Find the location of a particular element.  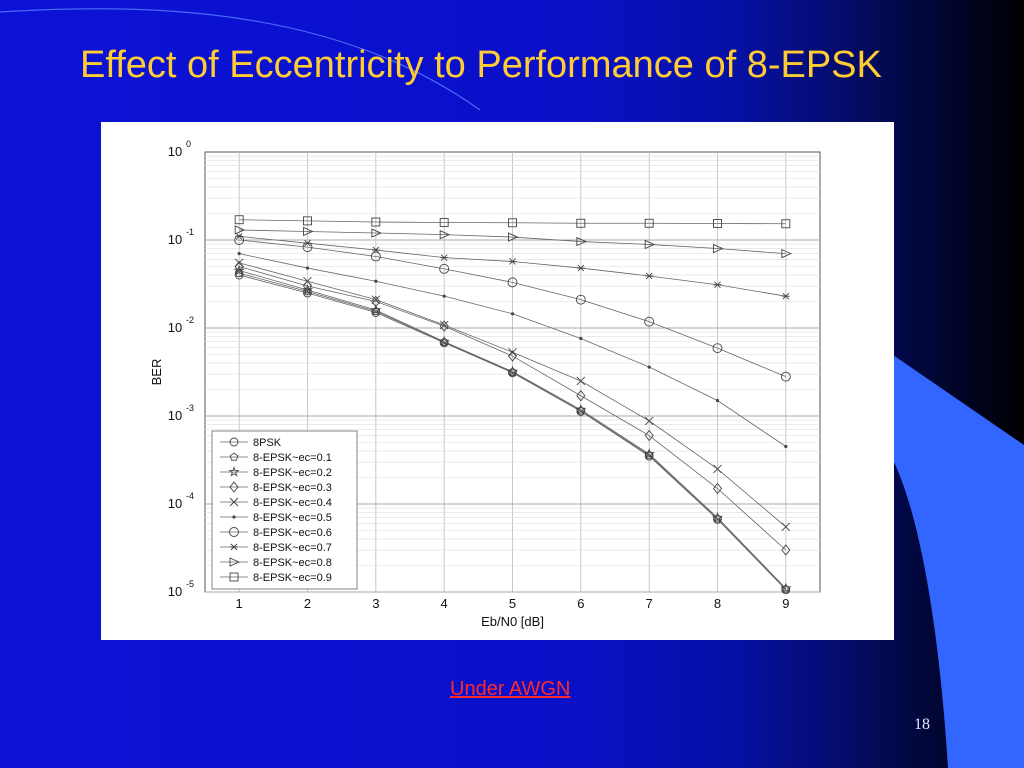

legend-label: 8-EPSK~ec=0.2 is located at coordinates (292, 473).